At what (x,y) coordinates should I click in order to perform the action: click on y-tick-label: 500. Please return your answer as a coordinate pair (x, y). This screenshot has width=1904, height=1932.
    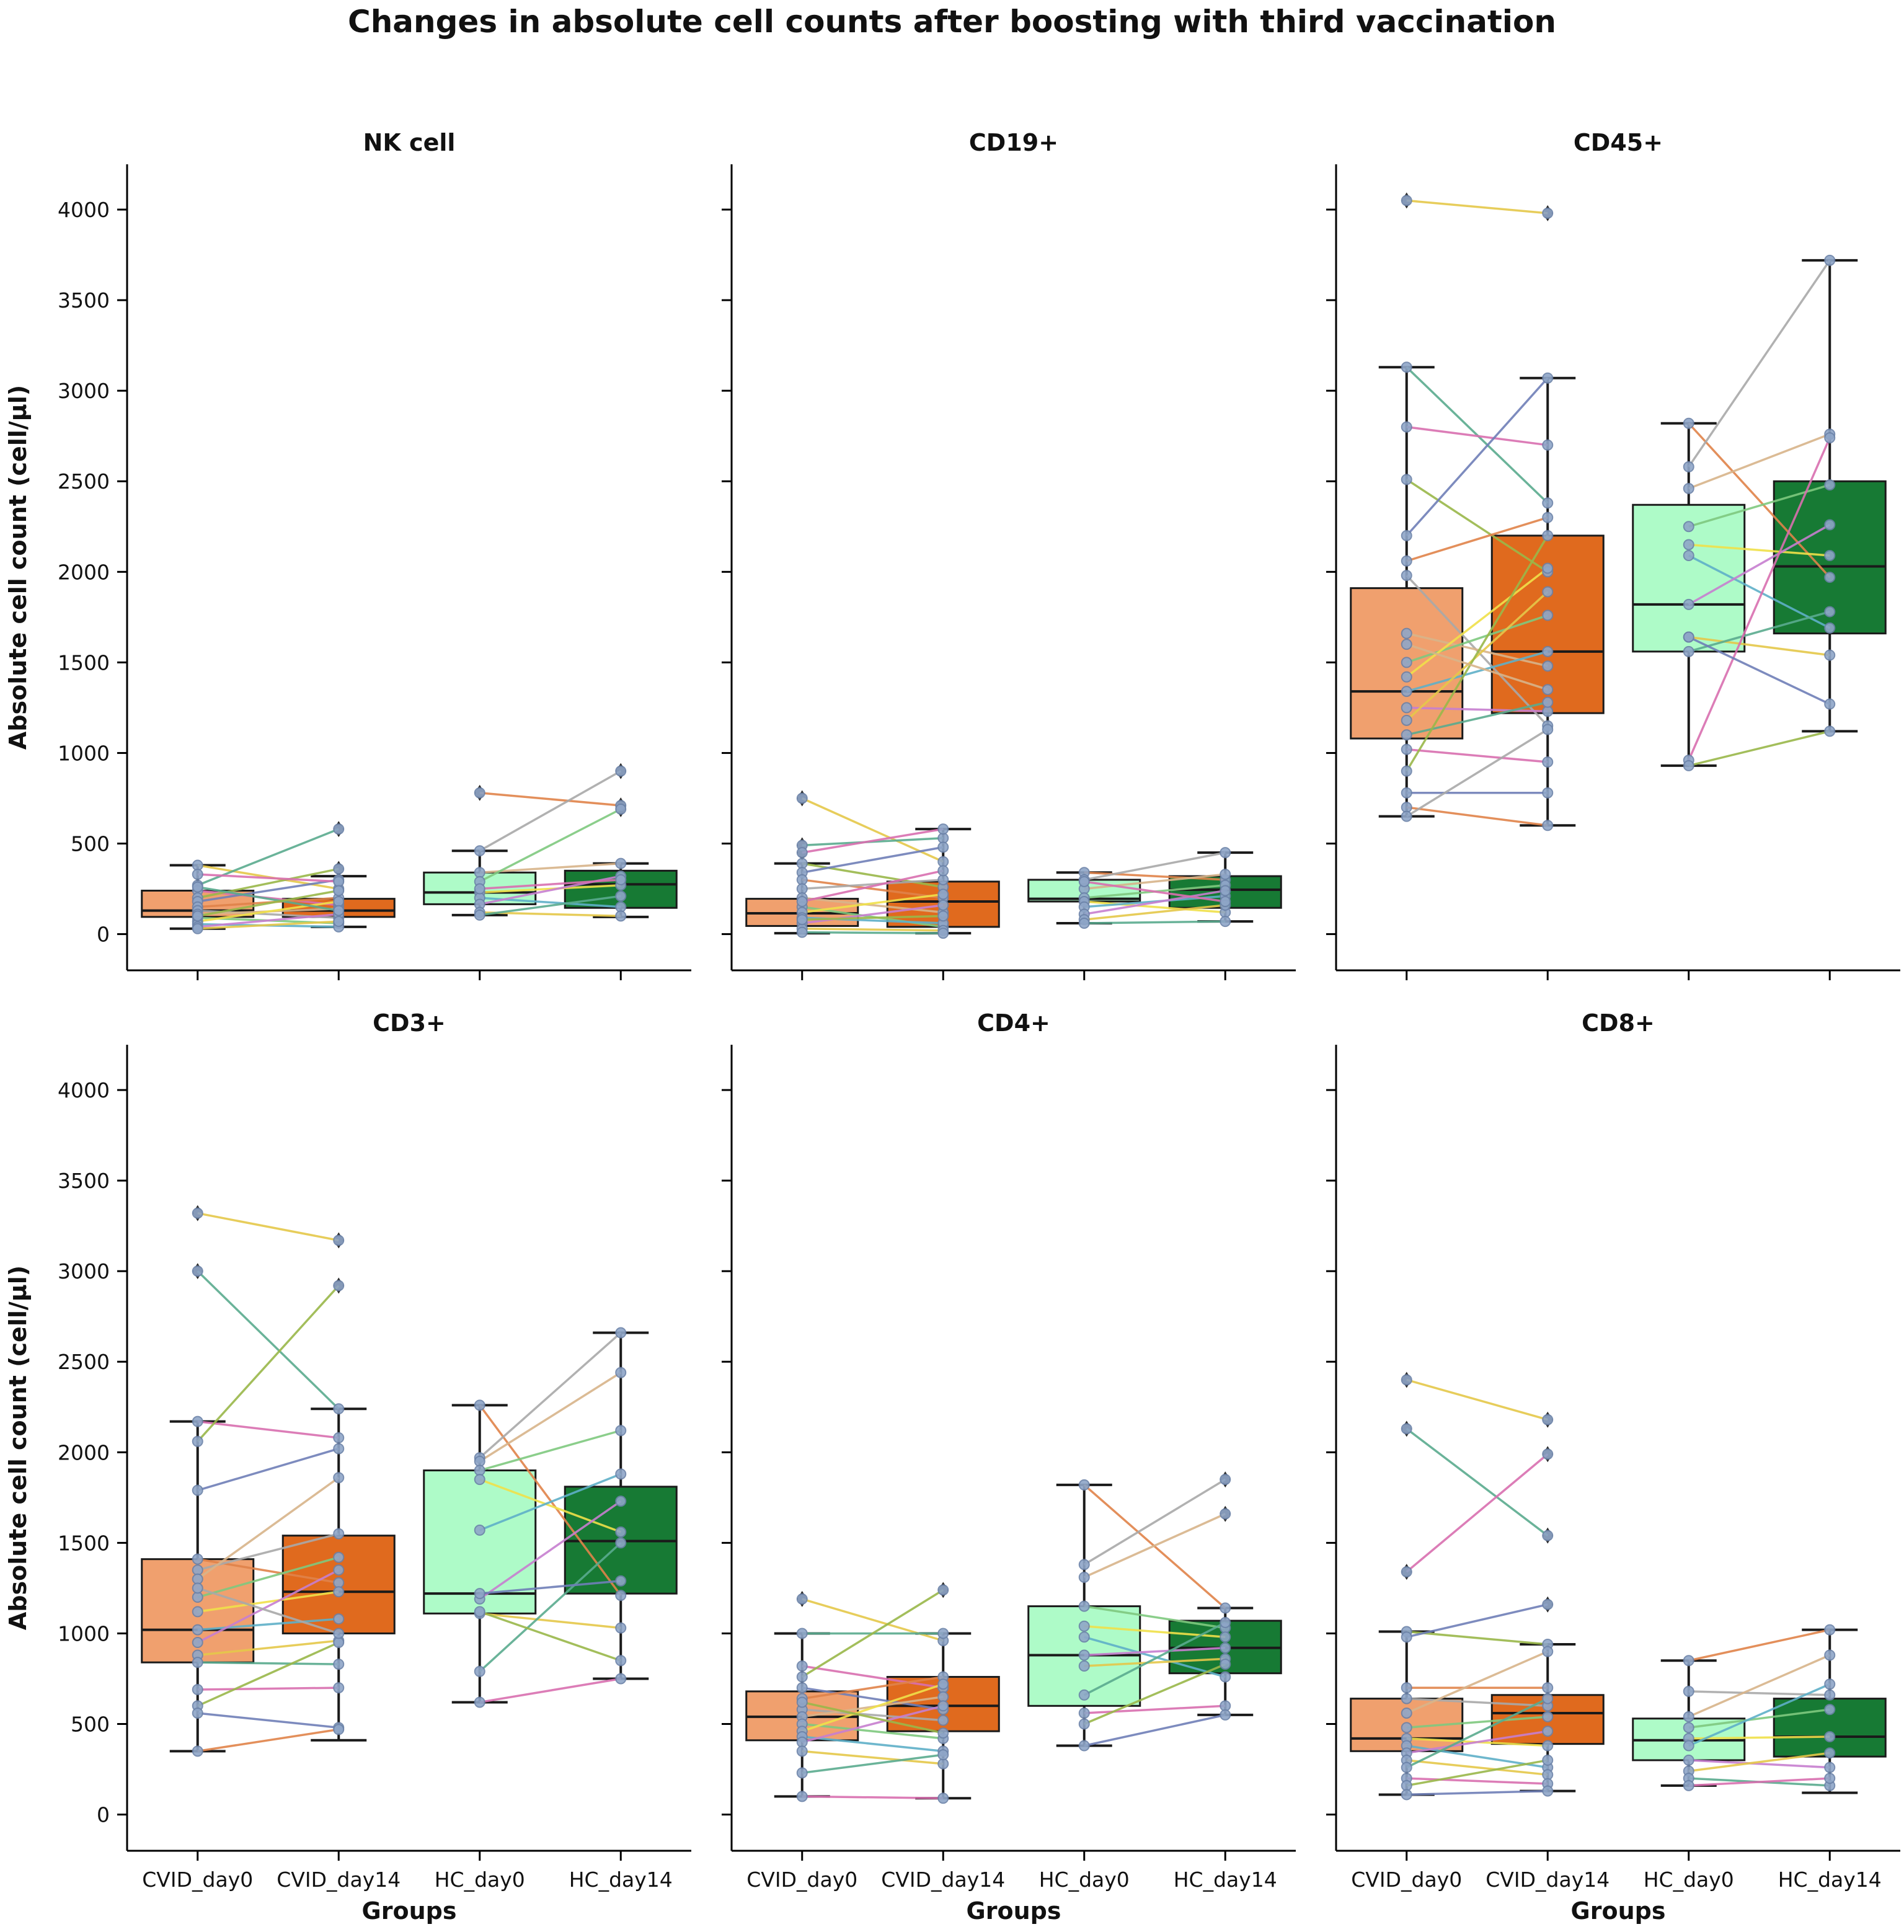
    Looking at the image, I should click on (91, 844).